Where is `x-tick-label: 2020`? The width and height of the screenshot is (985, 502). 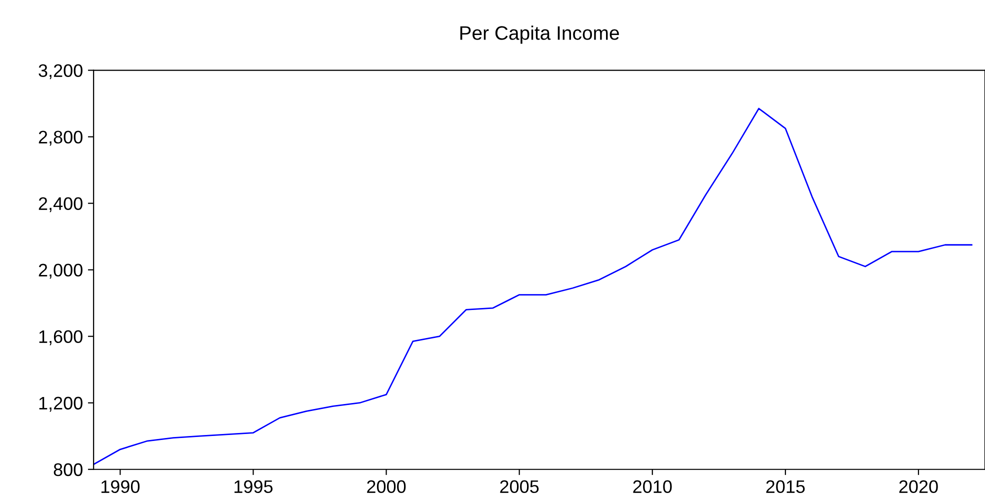
x-tick-label: 2020 is located at coordinates (918, 487).